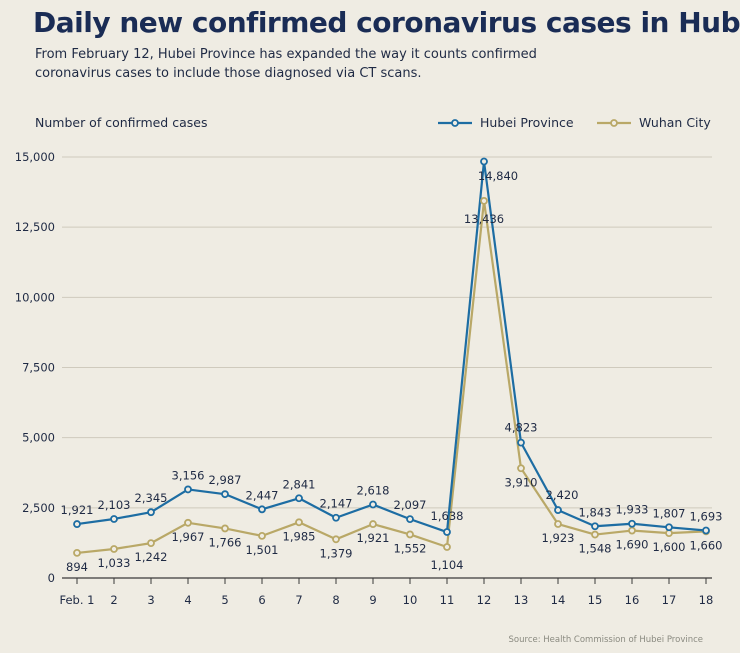  Describe the element at coordinates (299, 484) in the screenshot. I see `data-label: 2,841` at that location.